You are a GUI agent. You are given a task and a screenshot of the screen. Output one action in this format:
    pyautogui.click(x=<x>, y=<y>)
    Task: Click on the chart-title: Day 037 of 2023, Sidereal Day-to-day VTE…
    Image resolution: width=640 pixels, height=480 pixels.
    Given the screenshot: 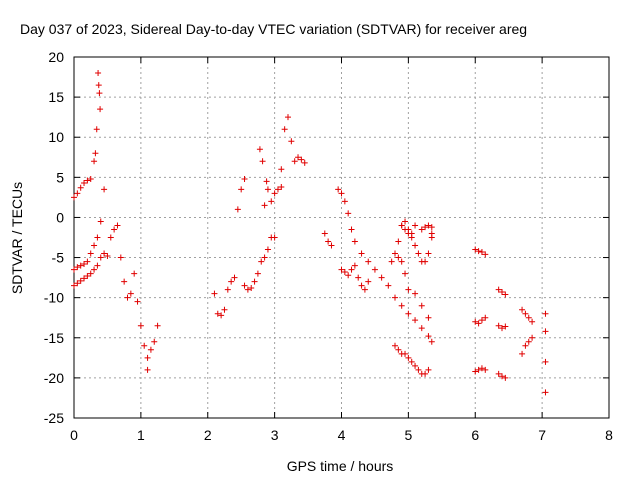 What is the action you would take?
    pyautogui.click(x=273, y=29)
    